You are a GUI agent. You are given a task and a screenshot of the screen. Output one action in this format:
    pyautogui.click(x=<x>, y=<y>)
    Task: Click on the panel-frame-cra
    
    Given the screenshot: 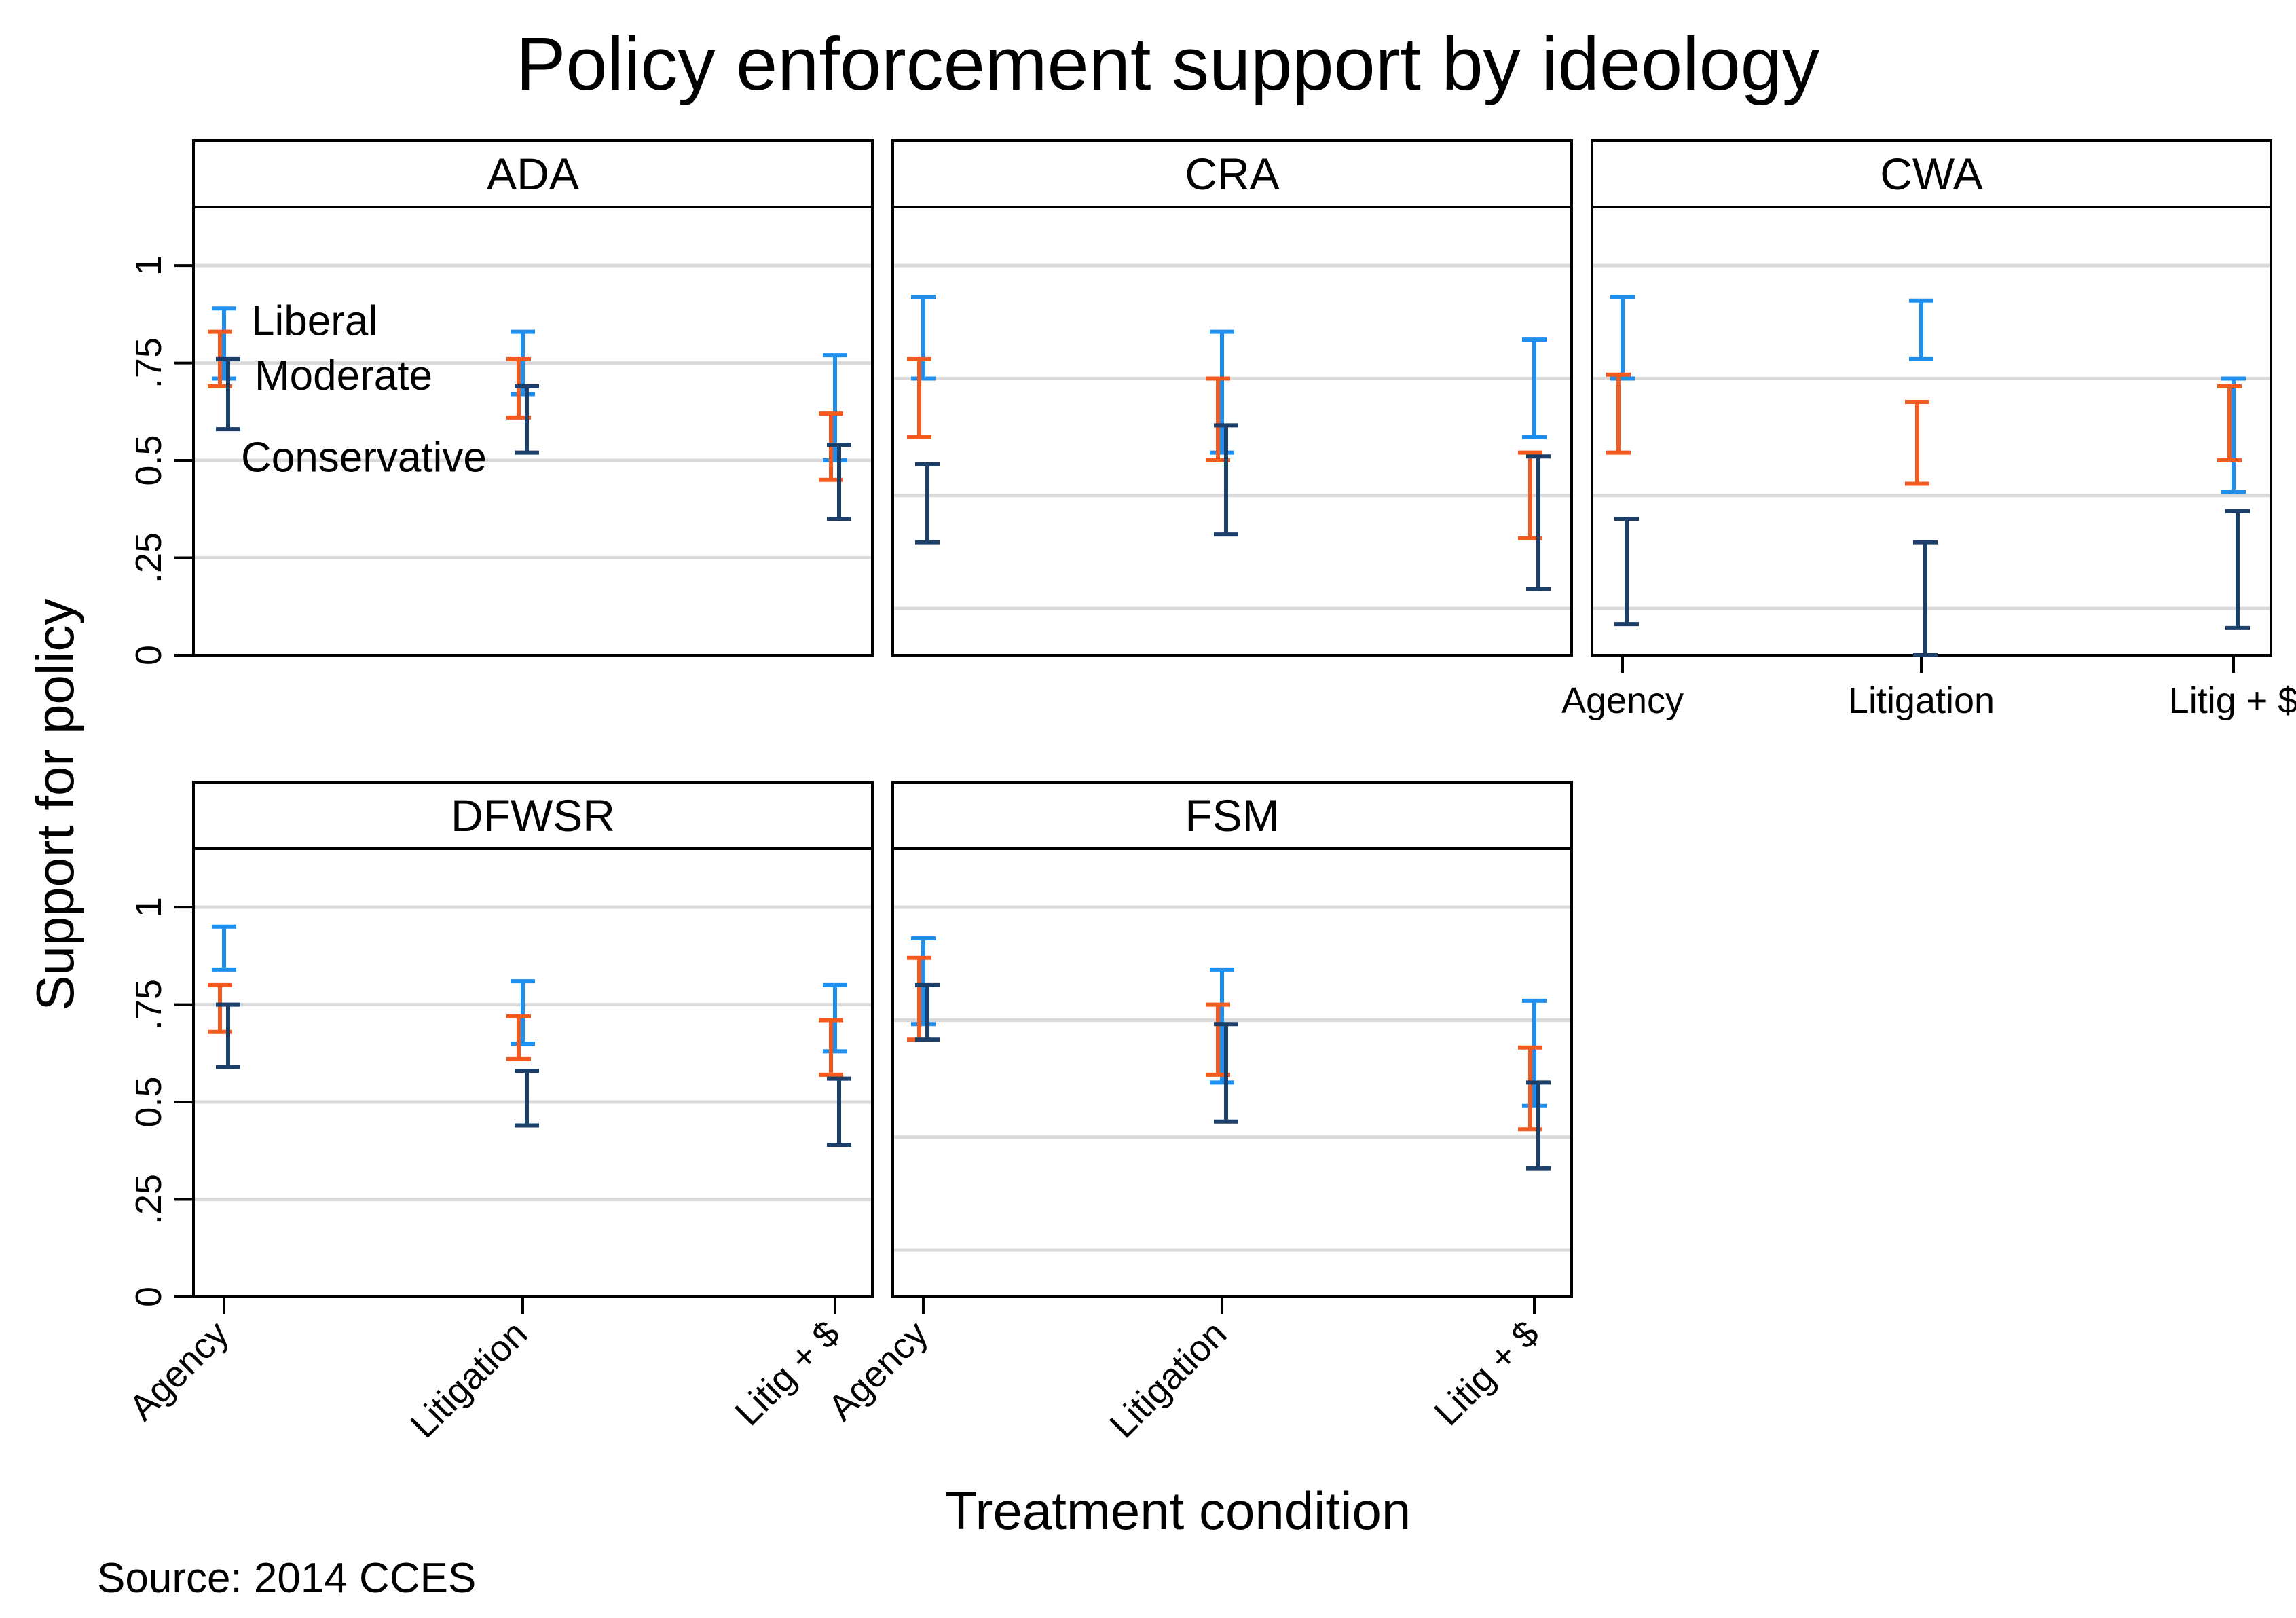 What is the action you would take?
    pyautogui.click(x=1232, y=432)
    